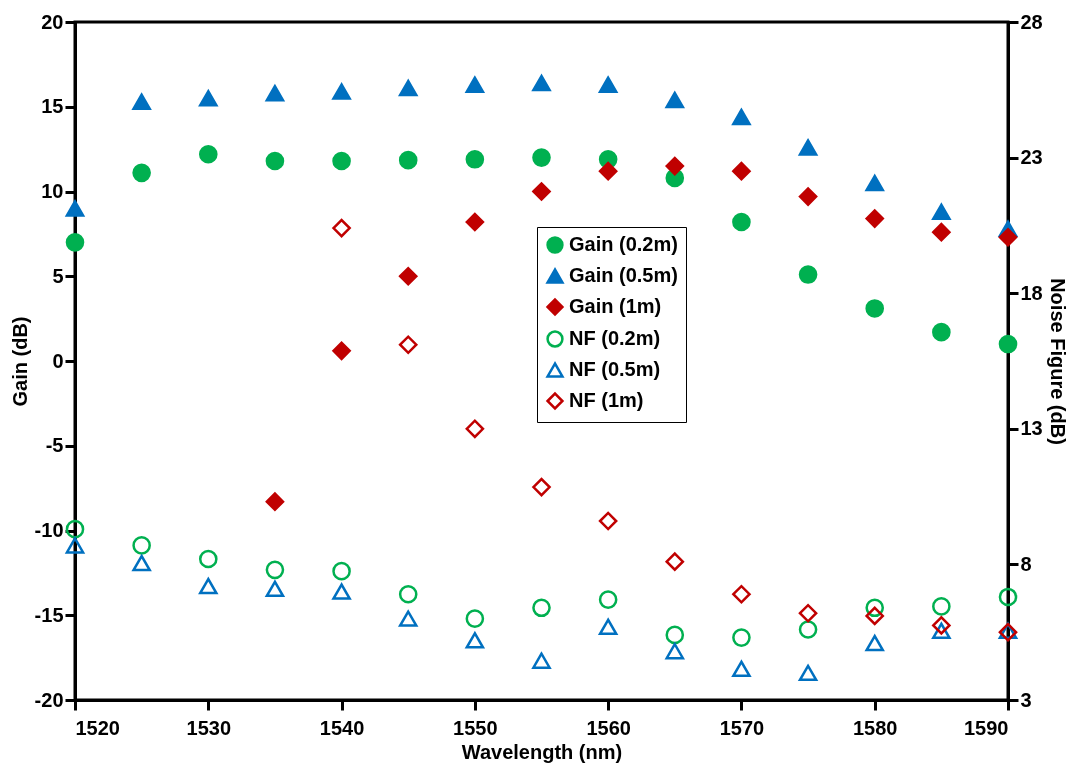  What do you see at coordinates (58, 360) in the screenshot?
I see `y-tick-label: 0` at bounding box center [58, 360].